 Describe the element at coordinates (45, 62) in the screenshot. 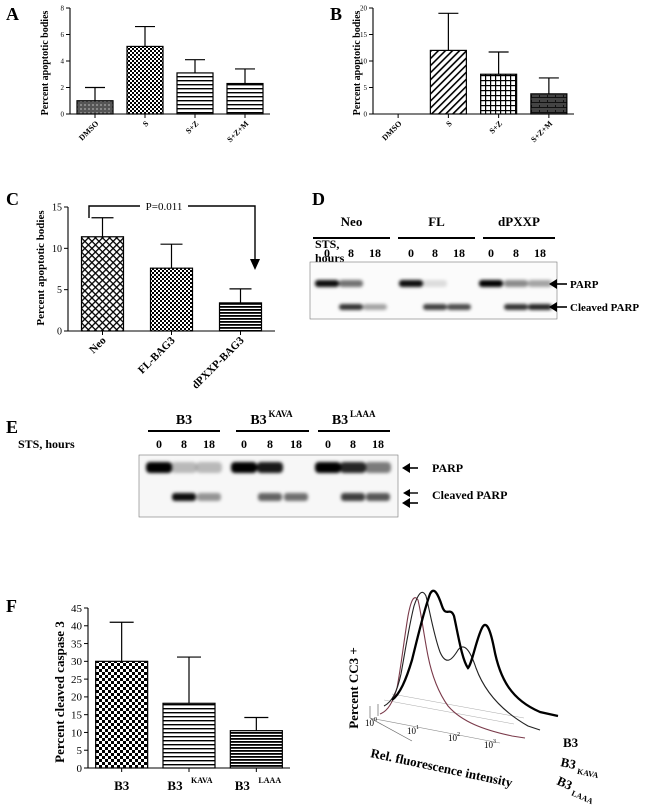

I see `chart-a-ylabel: Percent apoptotic bodies` at that location.